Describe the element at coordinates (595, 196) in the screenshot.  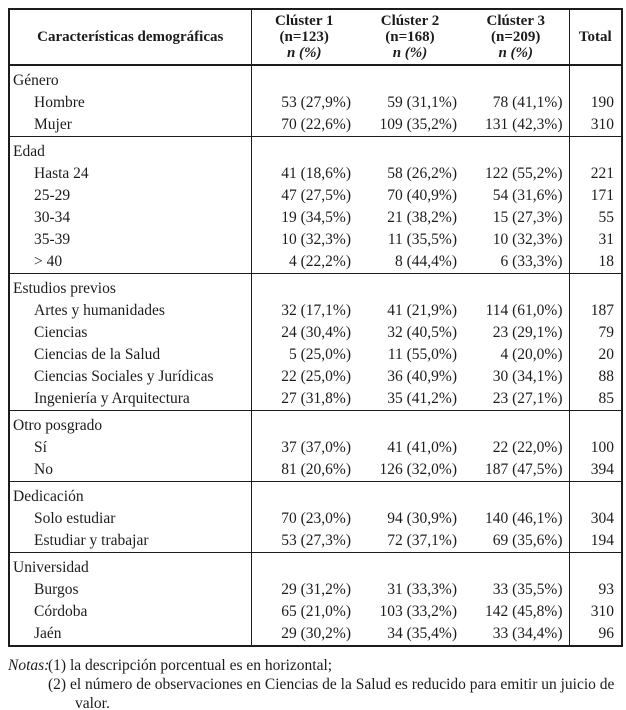
I see `total-value: 171` at that location.